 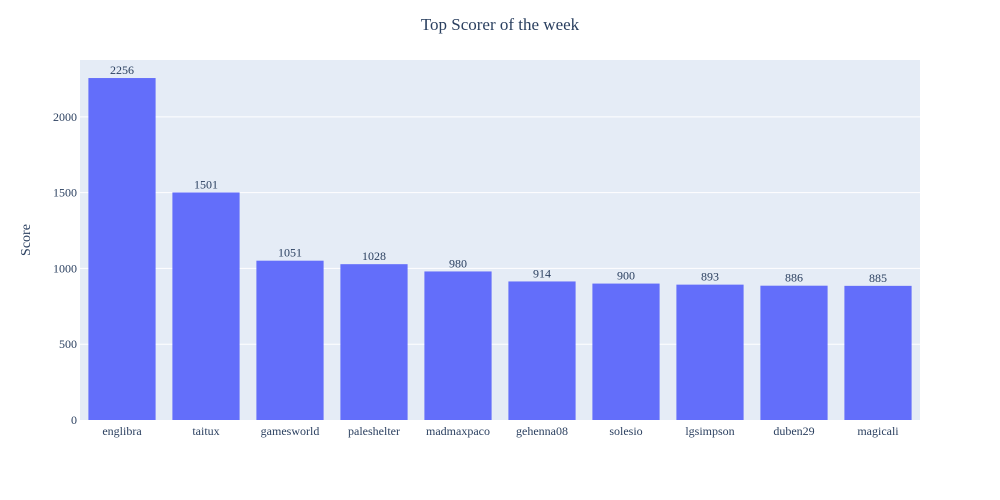 I want to click on bar-value-label-gehenna08: 914, so click(x=542, y=273).